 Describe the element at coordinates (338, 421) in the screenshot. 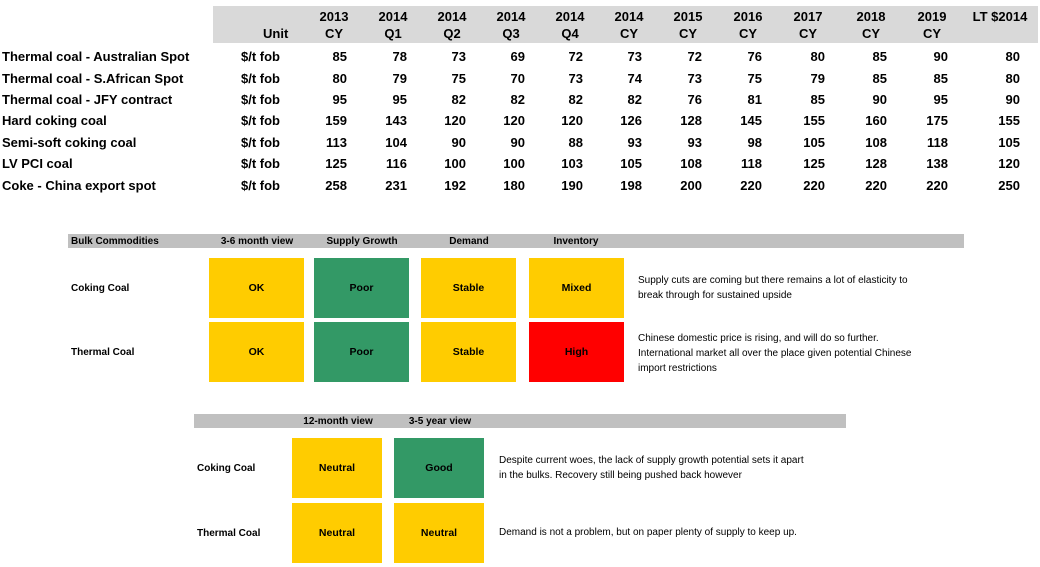

I see `matrix2-column-header: 12-month view` at that location.